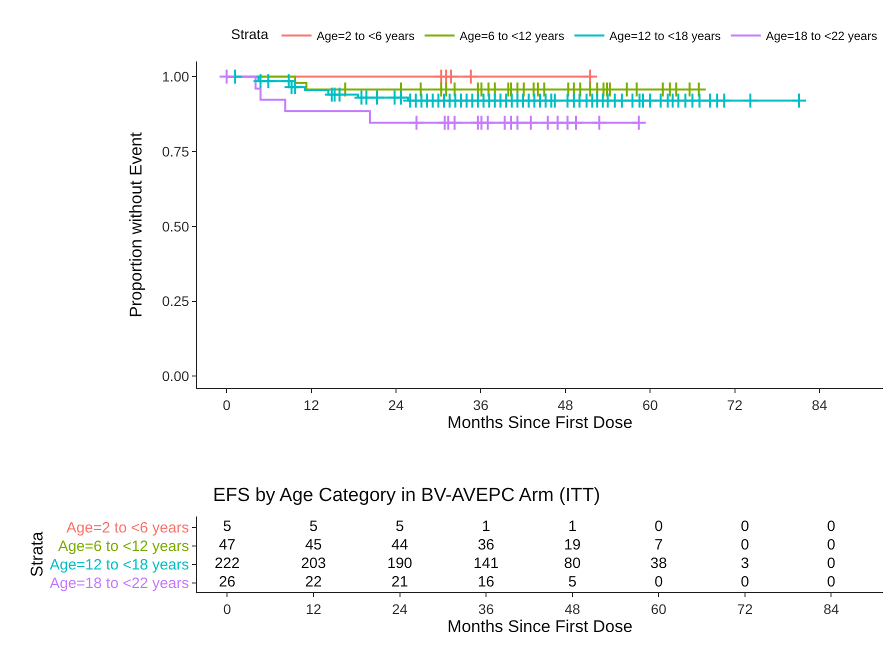  What do you see at coordinates (227, 582) in the screenshot?
I see `data-label: 26` at bounding box center [227, 582].